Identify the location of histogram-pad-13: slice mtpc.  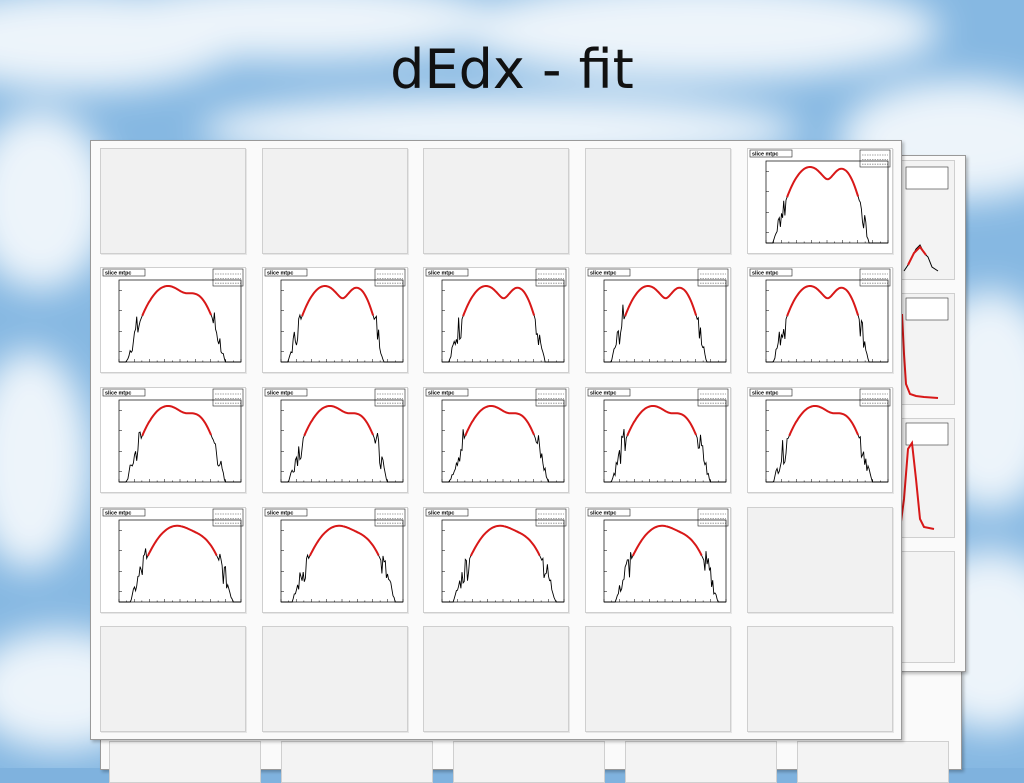
(496, 440).